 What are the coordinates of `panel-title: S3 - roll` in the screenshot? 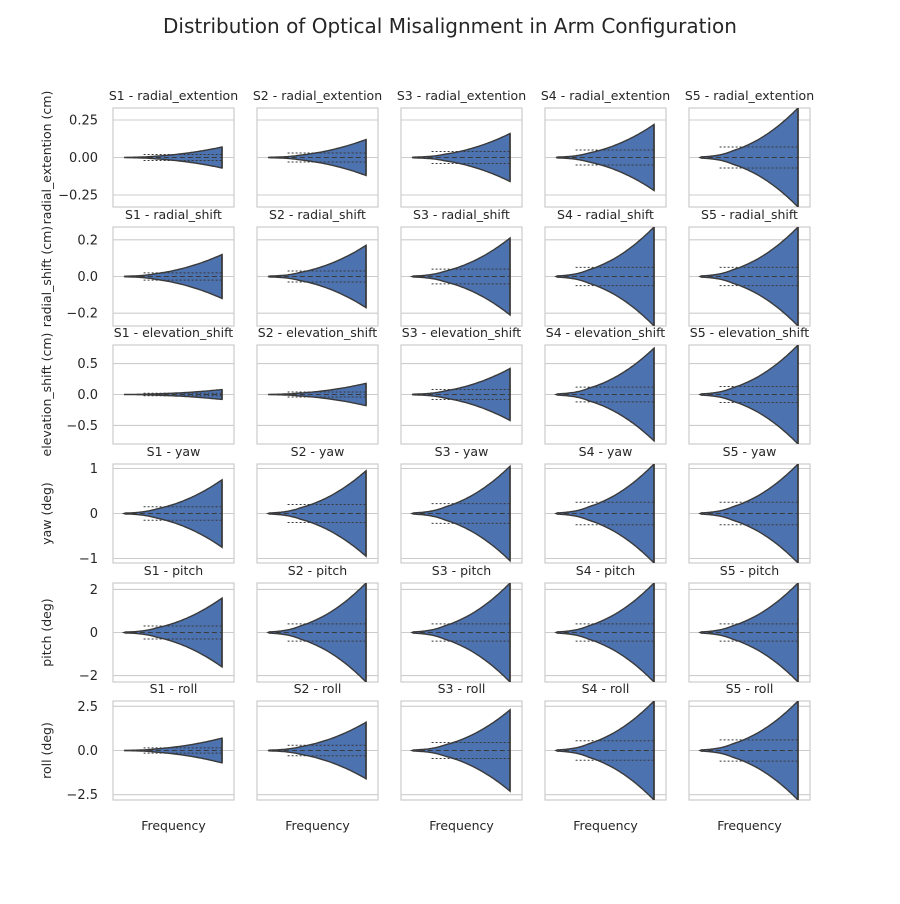 It's located at (462, 688).